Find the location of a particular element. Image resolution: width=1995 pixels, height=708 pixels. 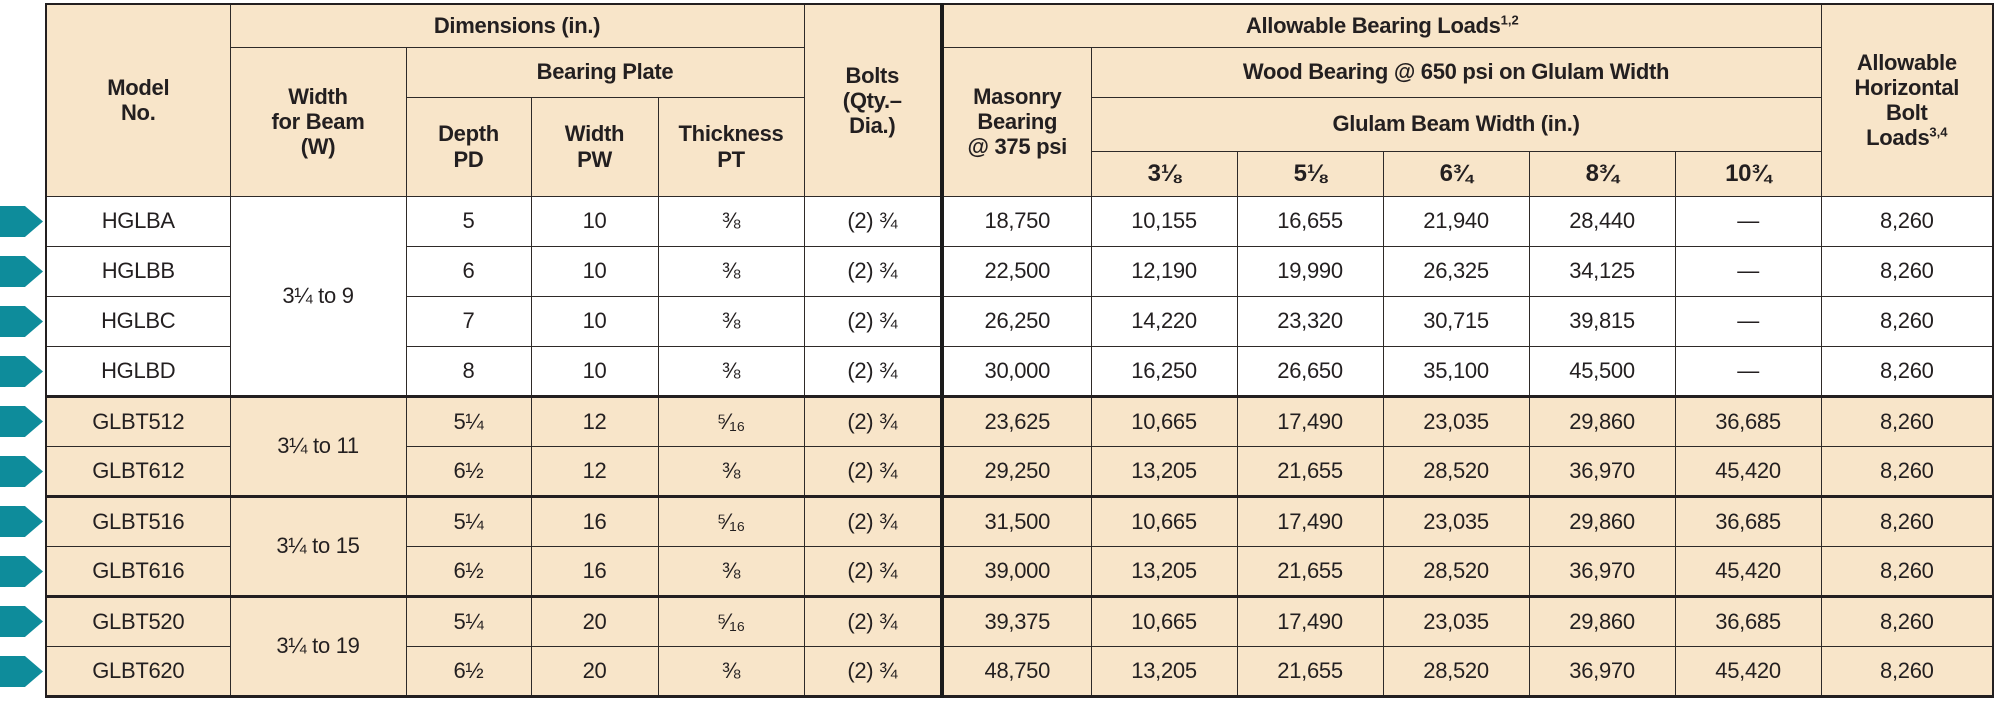

model-cell: GLBT616 is located at coordinates (138, 571).